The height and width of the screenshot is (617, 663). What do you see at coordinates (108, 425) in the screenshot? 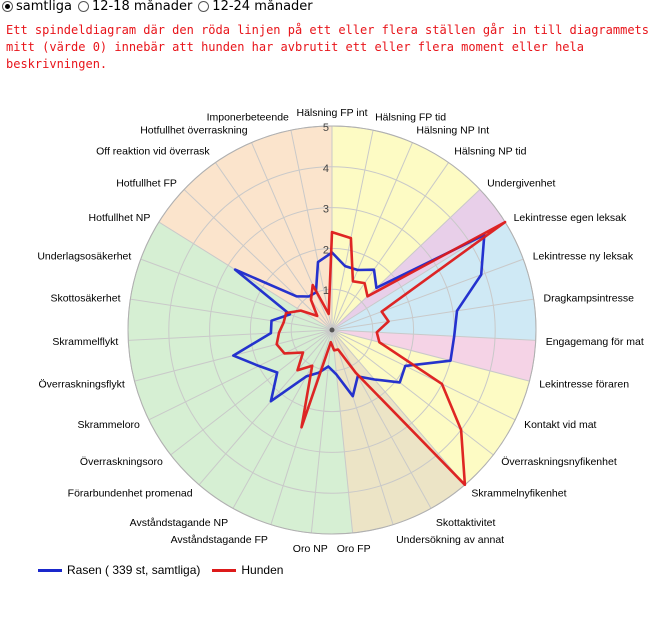
I see `category-label: Skrammeloro` at bounding box center [108, 425].